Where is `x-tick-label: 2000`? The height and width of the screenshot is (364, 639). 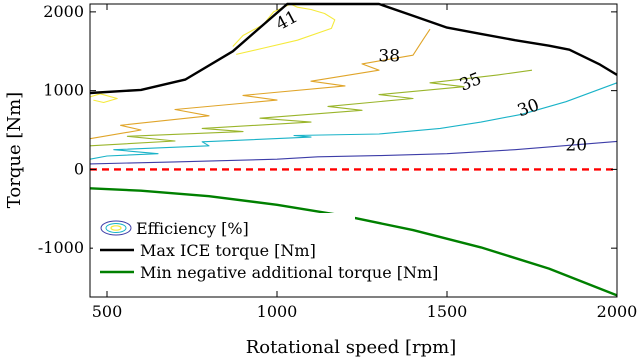 x-tick-label: 2000 is located at coordinates (617, 311).